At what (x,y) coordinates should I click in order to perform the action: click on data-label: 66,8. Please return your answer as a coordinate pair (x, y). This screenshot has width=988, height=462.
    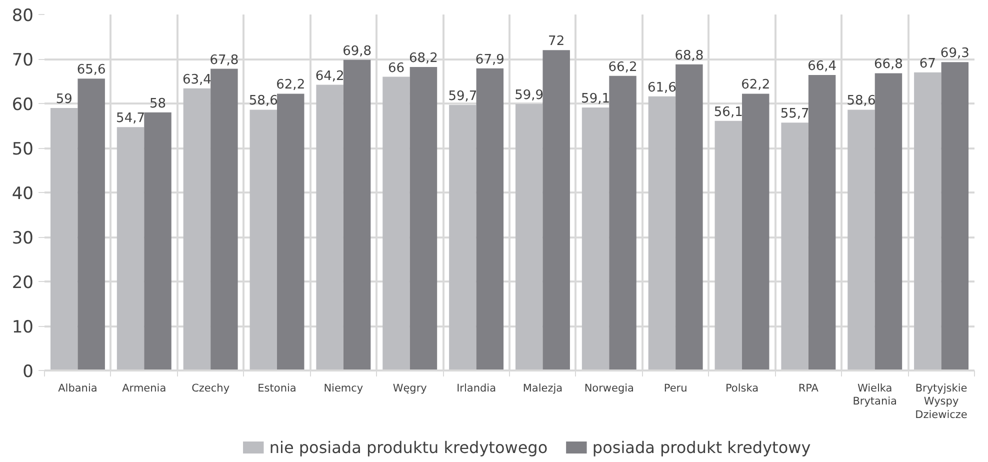
    Looking at the image, I should click on (888, 64).